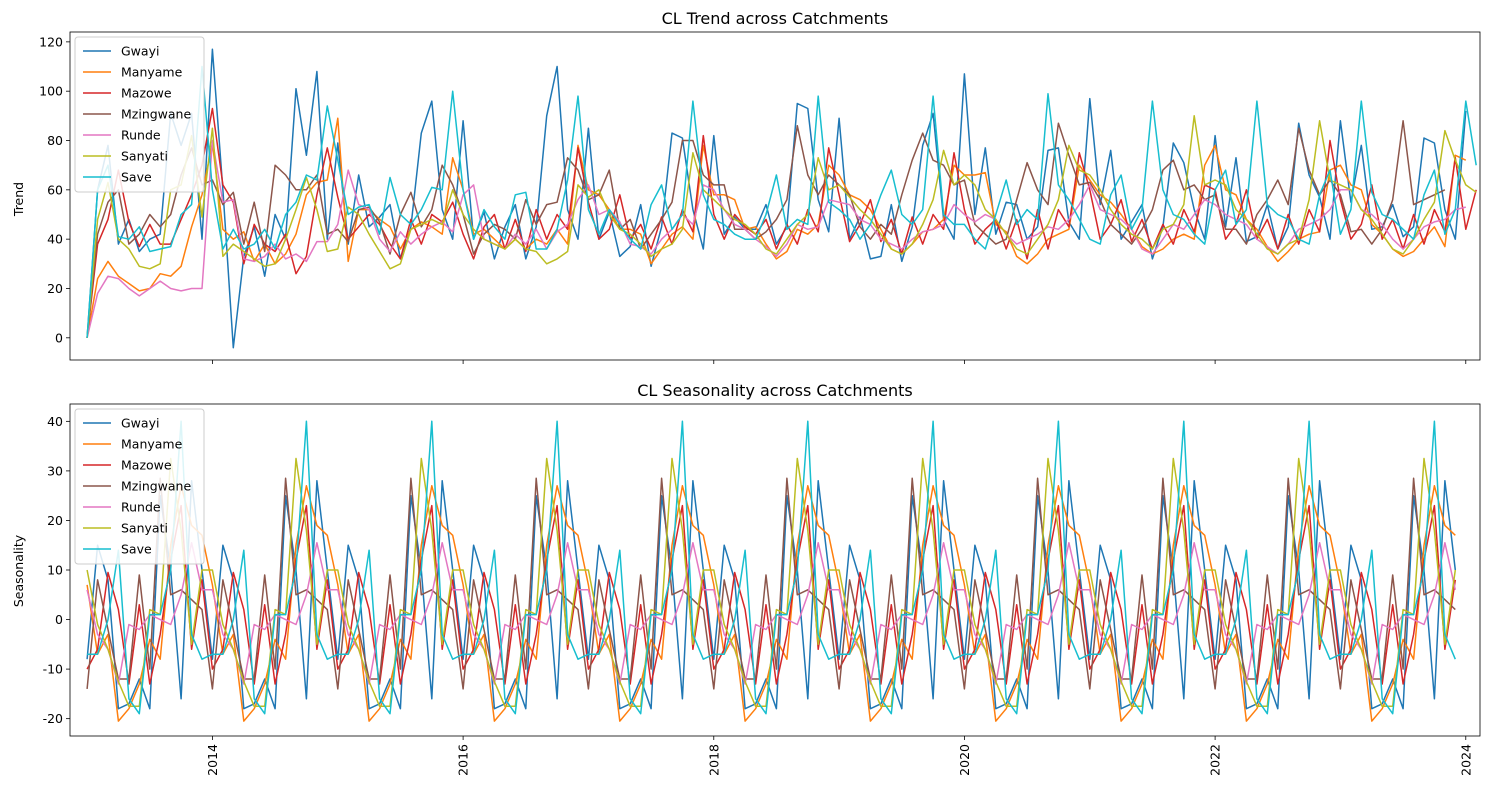 This screenshot has width=1489, height=790. I want to click on y-tick-label: 10, so click(55, 570).